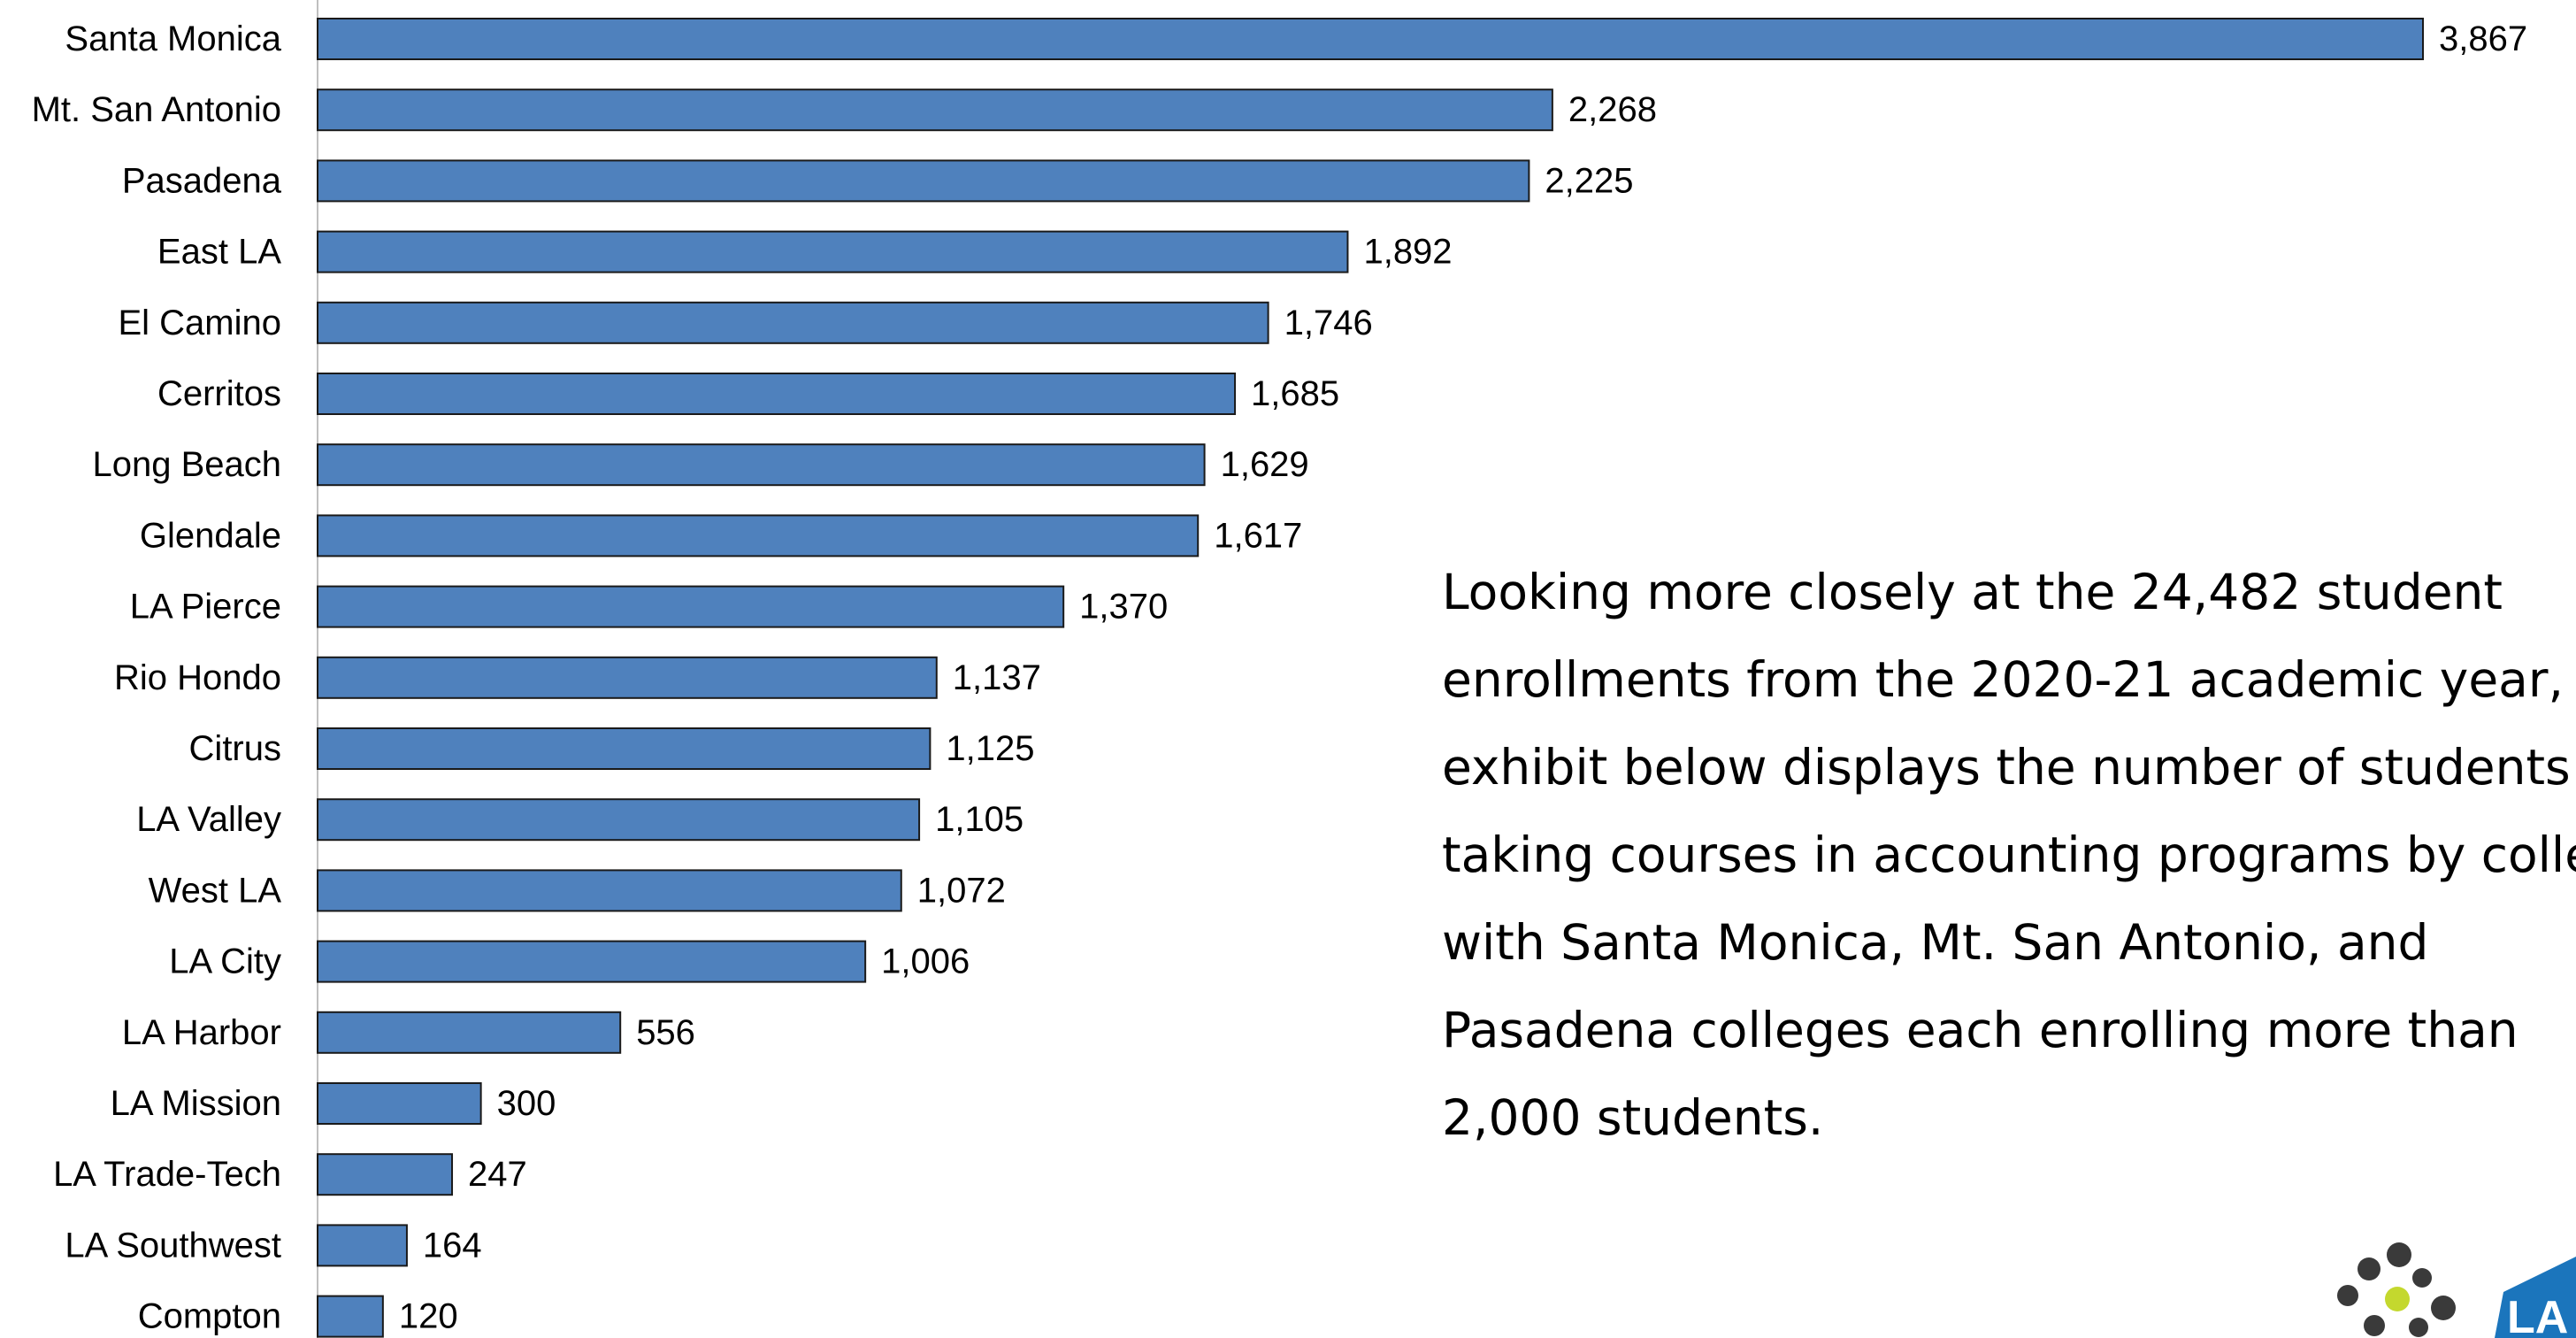 This screenshot has width=2576, height=1338. Describe the element at coordinates (209, 1316) in the screenshot. I see `category-label: Compton` at that location.